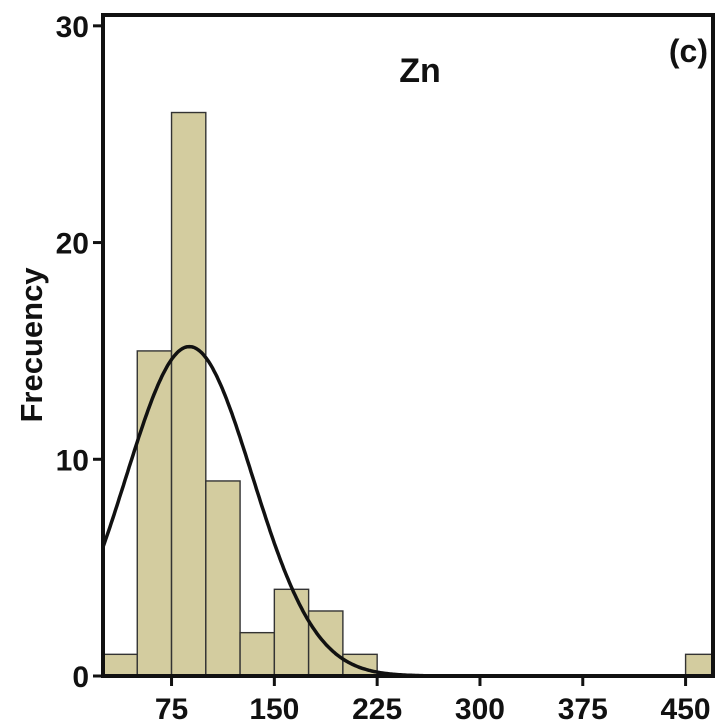  Describe the element at coordinates (79, 352) in the screenshot. I see `y-axis: 0 10 20 30` at that location.